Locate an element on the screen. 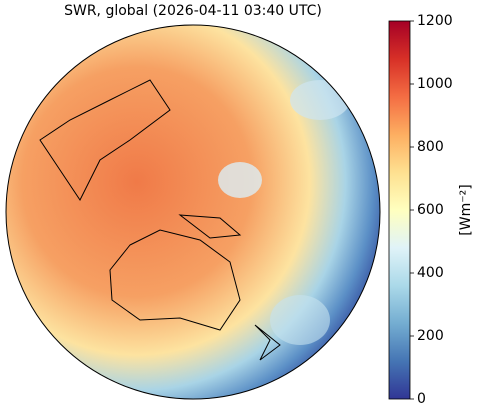  colorbar-tick-label: 0 is located at coordinates (421, 399).